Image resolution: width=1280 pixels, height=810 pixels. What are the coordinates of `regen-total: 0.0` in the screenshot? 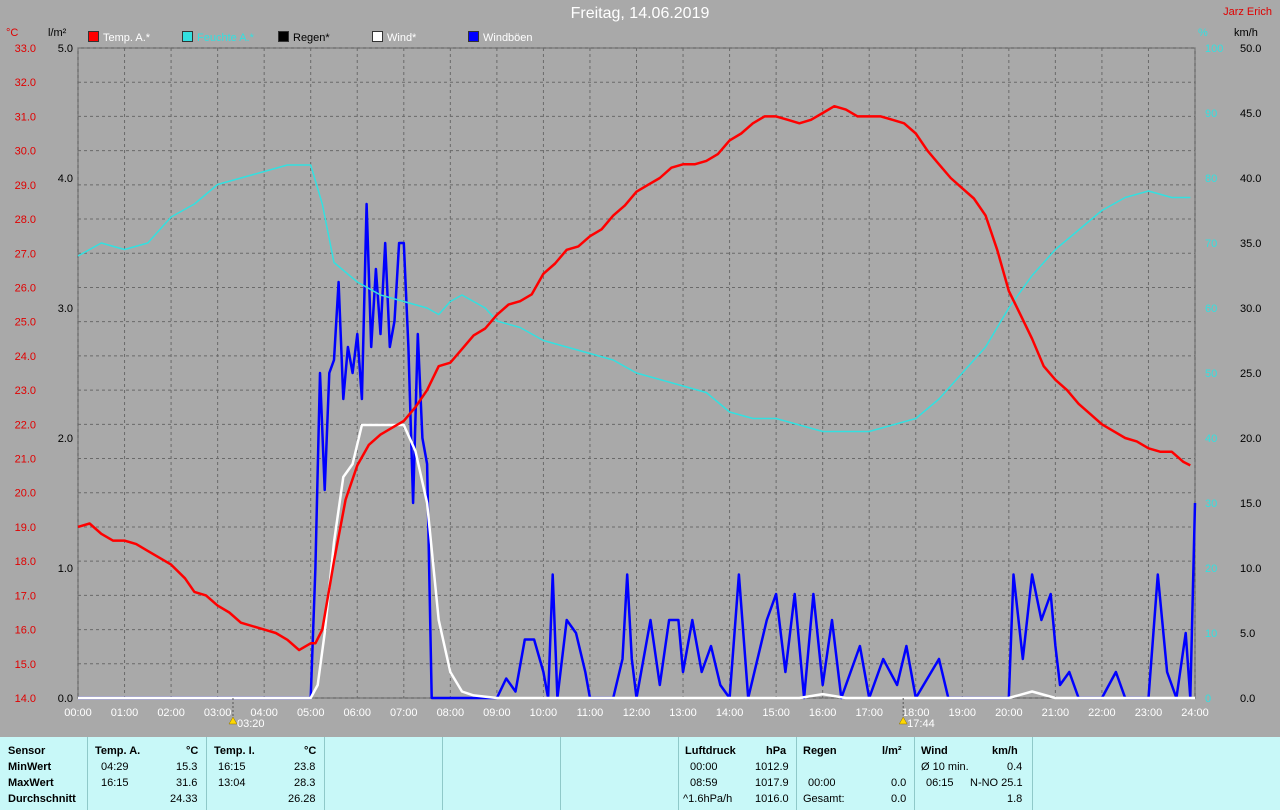 It's located at (899, 799).